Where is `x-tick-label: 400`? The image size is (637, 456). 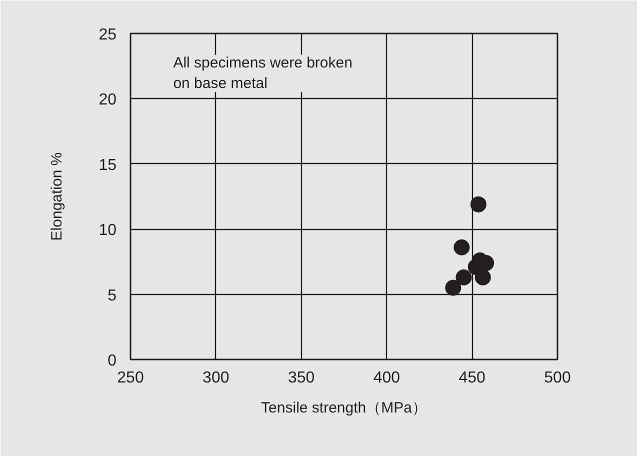
x-tick-label: 400 is located at coordinates (386, 378).